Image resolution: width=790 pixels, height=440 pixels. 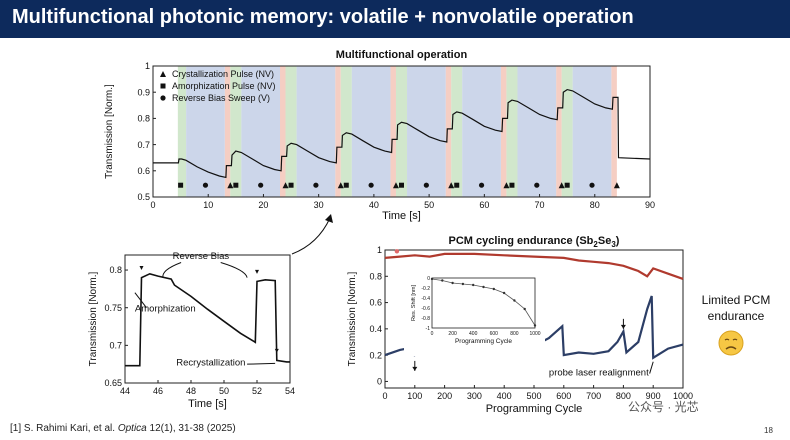 I want to click on chart3-title: PCM cycling endurance (Sb2Se3), so click(x=534, y=242).